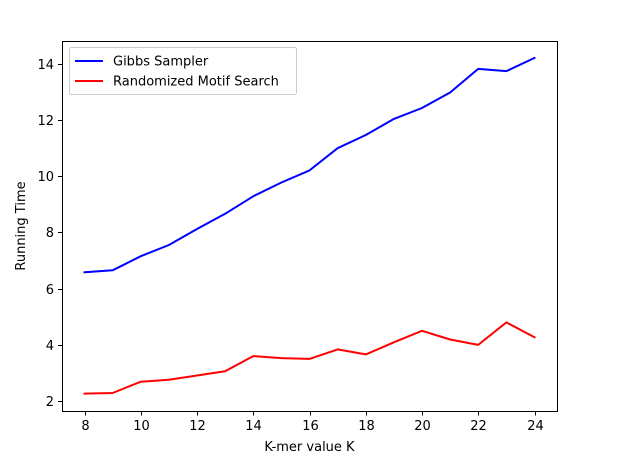  I want to click on y-tick-label: 14, so click(45, 65).